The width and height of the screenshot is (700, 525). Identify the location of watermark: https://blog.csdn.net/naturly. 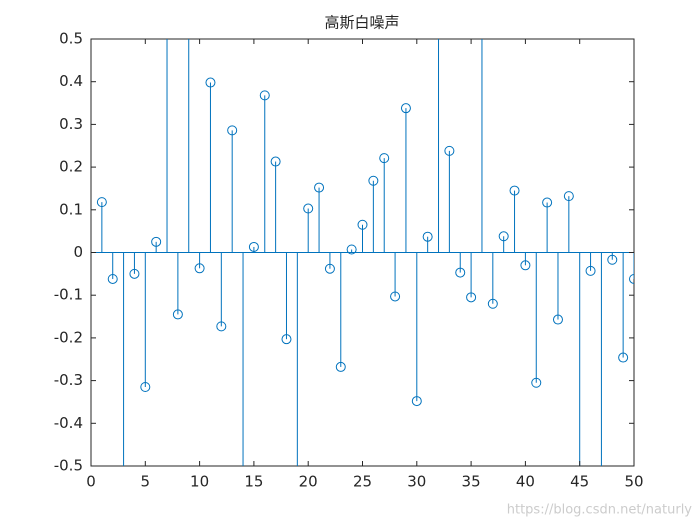
(600, 510).